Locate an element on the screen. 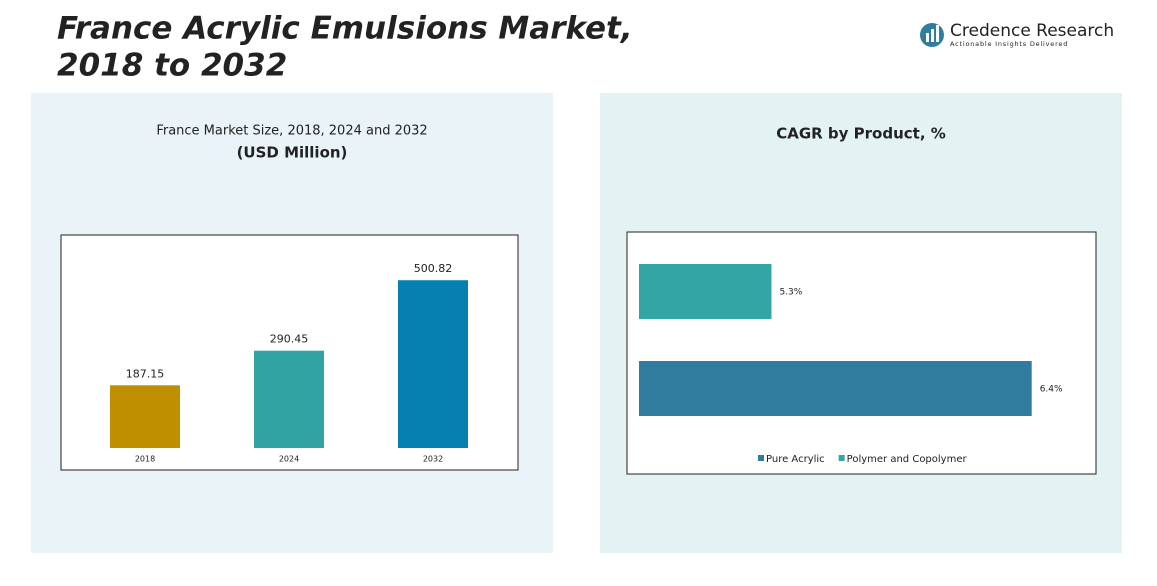 The width and height of the screenshot is (1157, 586). value-label: 5.3% is located at coordinates (790, 293).